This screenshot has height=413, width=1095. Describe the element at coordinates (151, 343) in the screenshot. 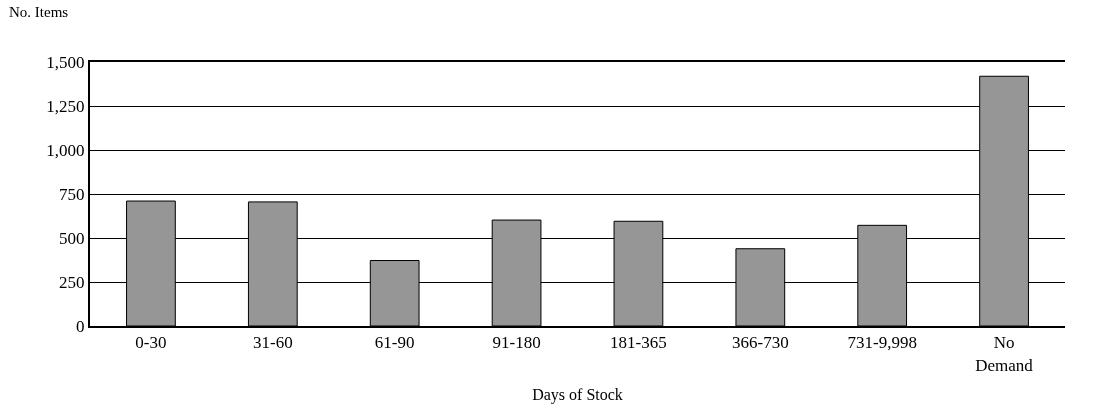

I see `x-tick-label: 0-30` at that location.